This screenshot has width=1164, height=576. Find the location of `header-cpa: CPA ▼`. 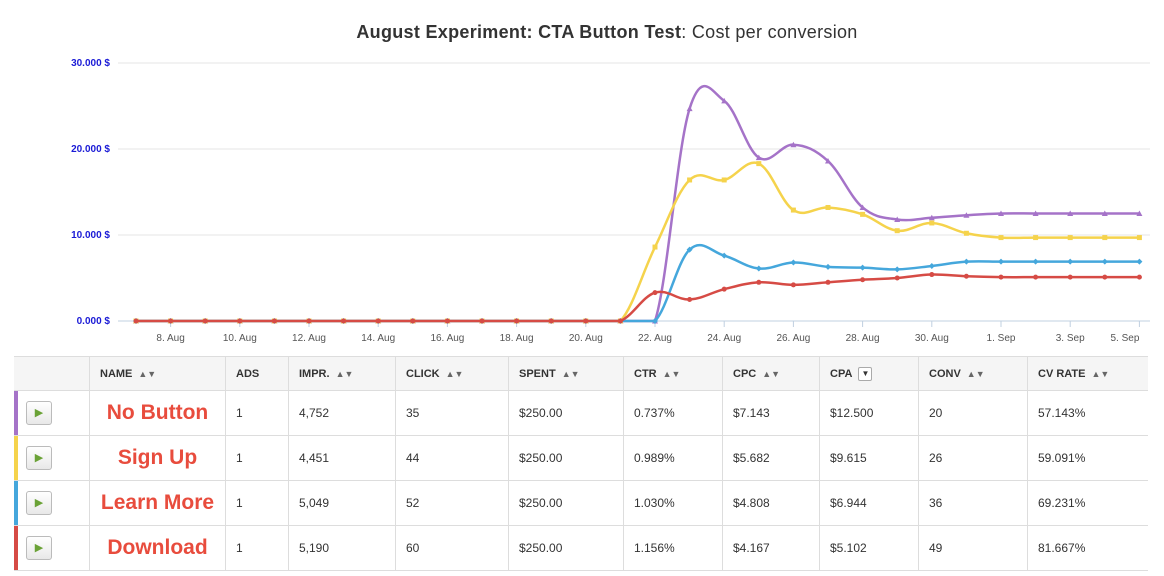

header-cpa: CPA ▼ is located at coordinates (869, 373).